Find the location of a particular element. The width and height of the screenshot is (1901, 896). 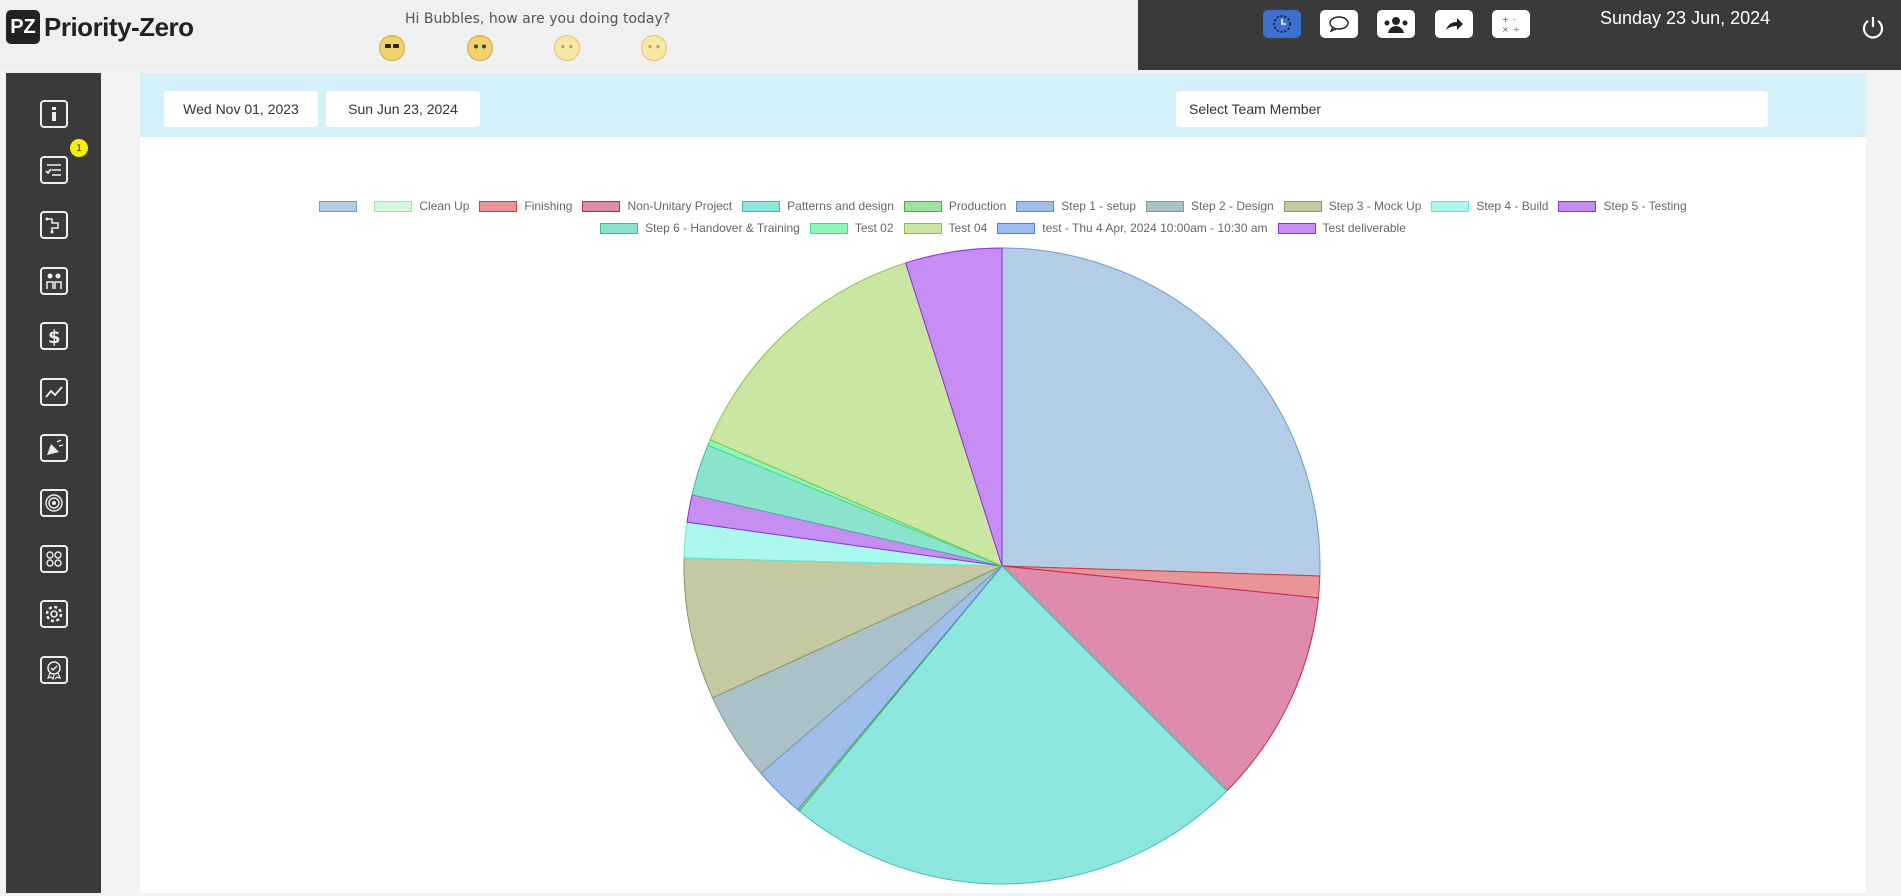

legend-item: Non-Unitary Project is located at coordinates (657, 206).